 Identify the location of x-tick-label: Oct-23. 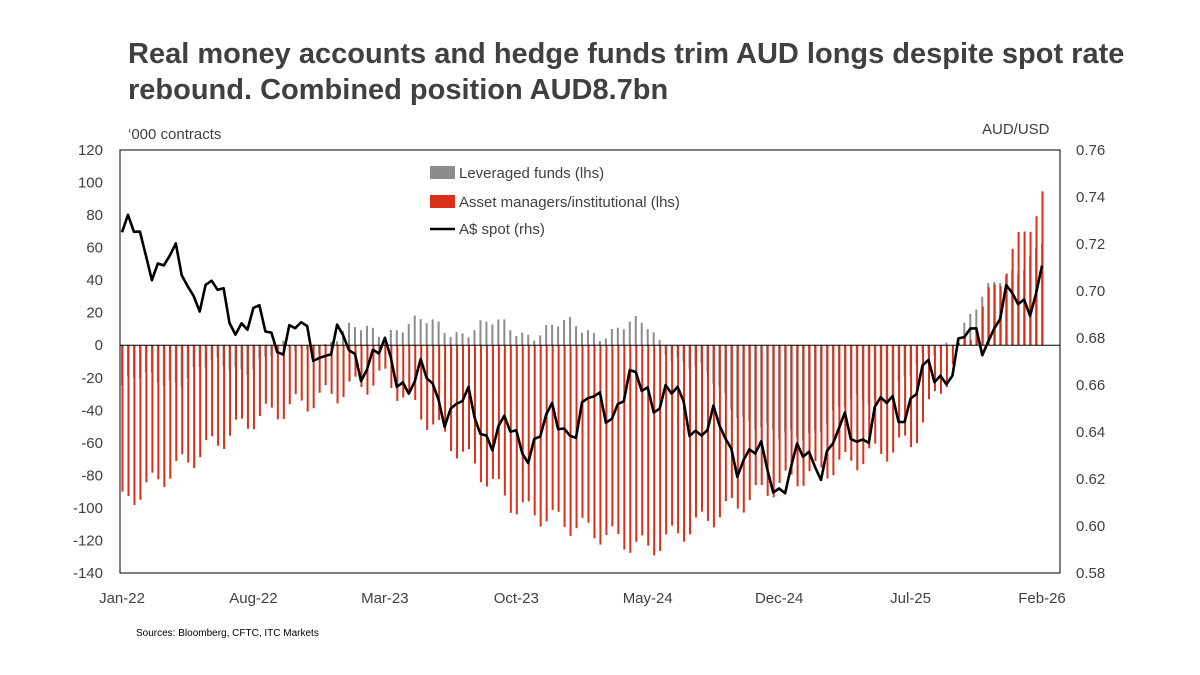
(516, 598).